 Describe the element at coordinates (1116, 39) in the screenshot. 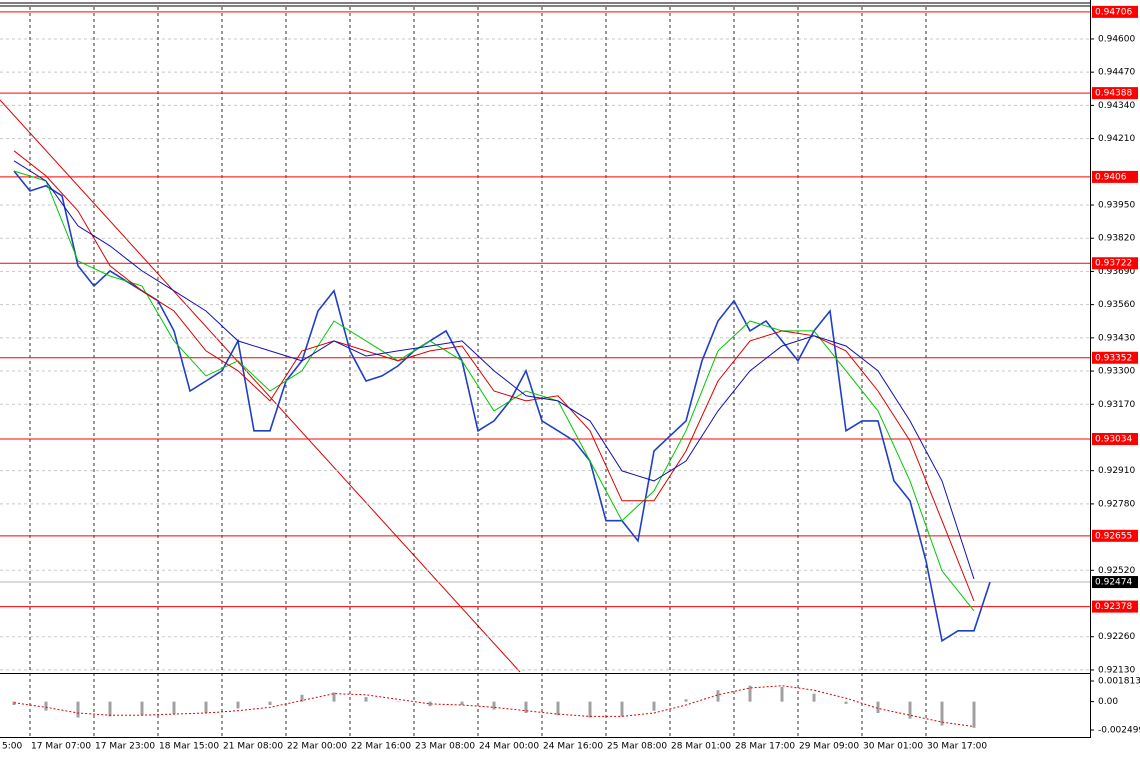

I see `y-tick-label: 0.94600` at that location.